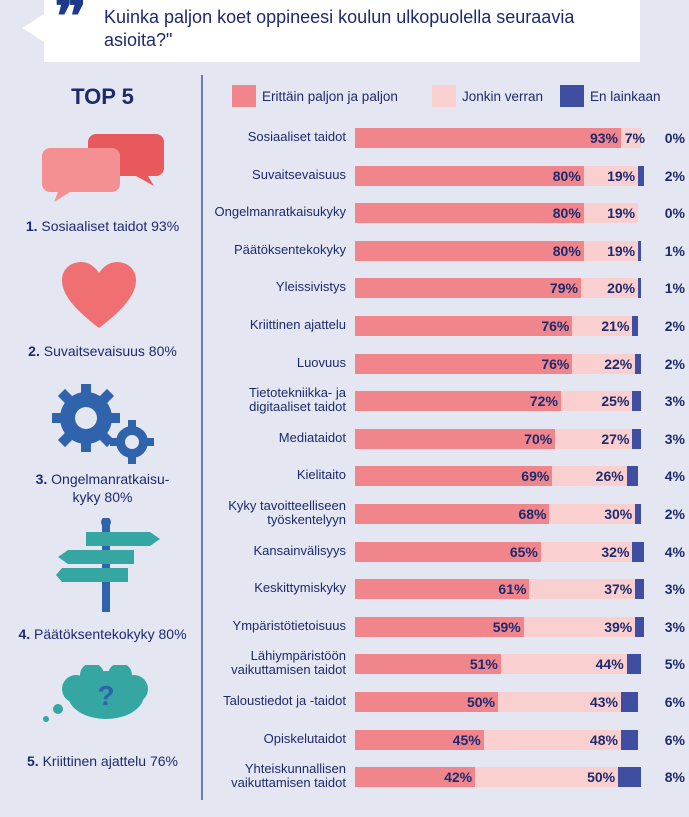 This screenshot has height=817, width=689. I want to click on legend-swatch-erittain, so click(244, 96).